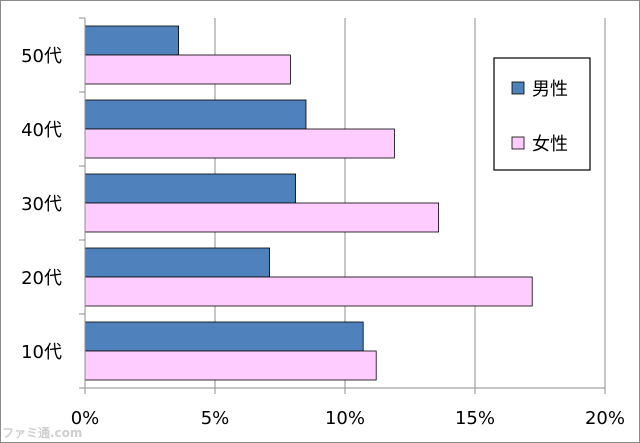 This screenshot has height=443, width=640. I want to click on category-label: 10代, so click(41, 352).